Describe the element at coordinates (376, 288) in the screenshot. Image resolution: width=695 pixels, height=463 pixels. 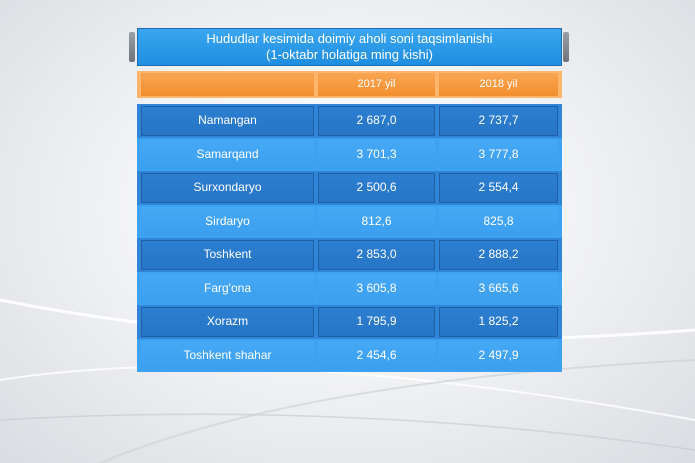
I see `value-2017-cell: 3 605,8` at that location.